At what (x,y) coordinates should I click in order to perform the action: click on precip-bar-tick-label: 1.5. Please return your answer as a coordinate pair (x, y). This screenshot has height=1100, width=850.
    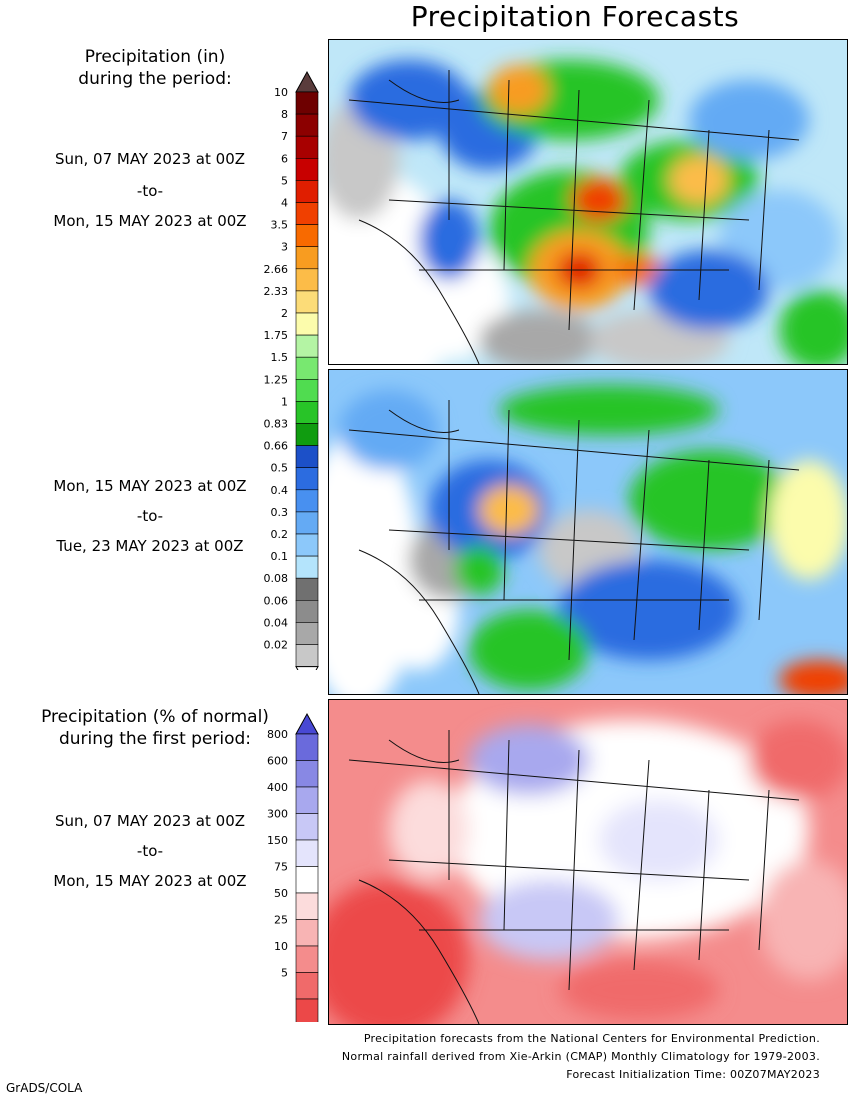
    Looking at the image, I should click on (280, 357).